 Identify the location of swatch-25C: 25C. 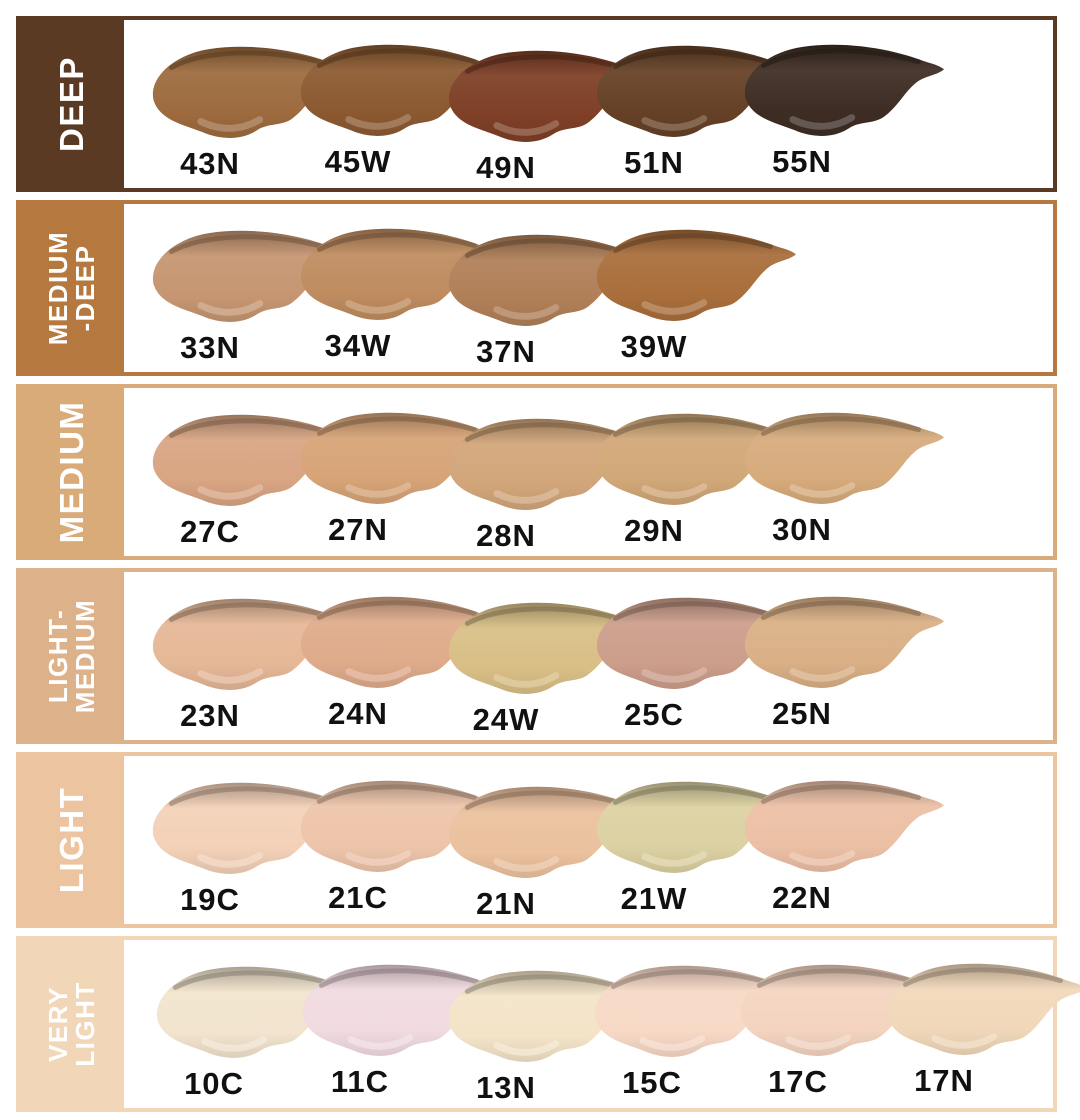
(588, 656).